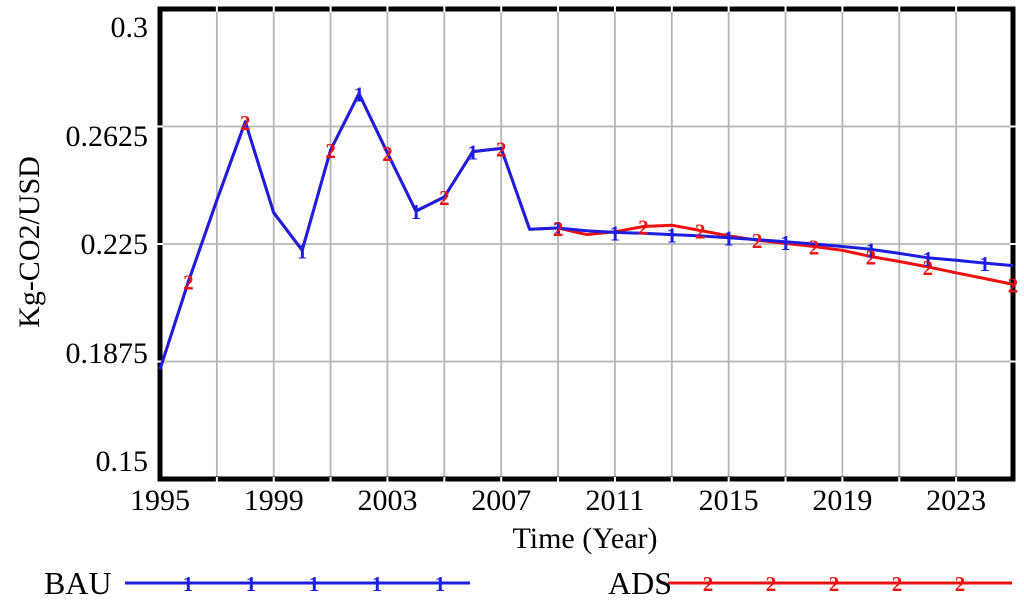 The height and width of the screenshot is (601, 1024). I want to click on legend-label-bau: BAU, so click(78, 583).